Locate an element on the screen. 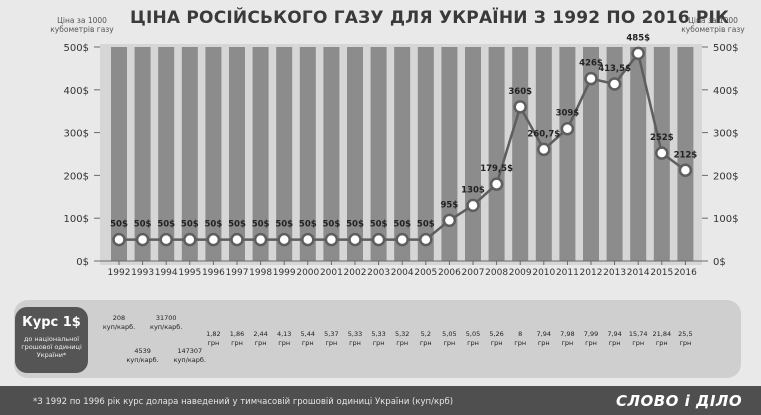 The height and width of the screenshot is (415, 761). exchange-rate-value: 7,99 грн is located at coordinates (591, 338).